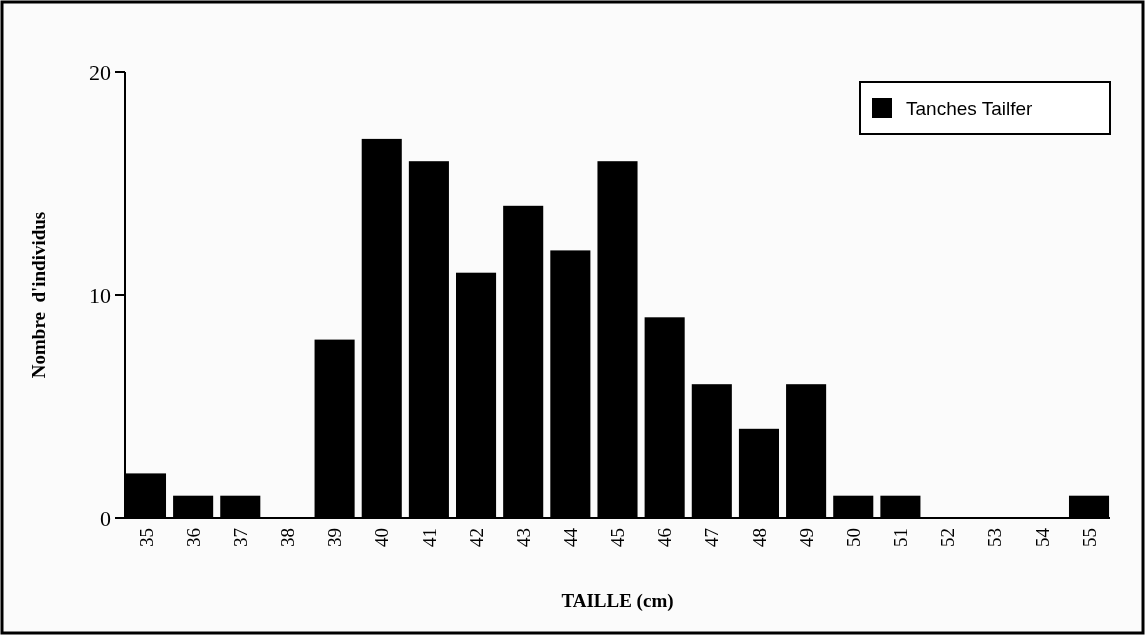 The image size is (1145, 635). I want to click on y-tick-label: 10, so click(100, 295).